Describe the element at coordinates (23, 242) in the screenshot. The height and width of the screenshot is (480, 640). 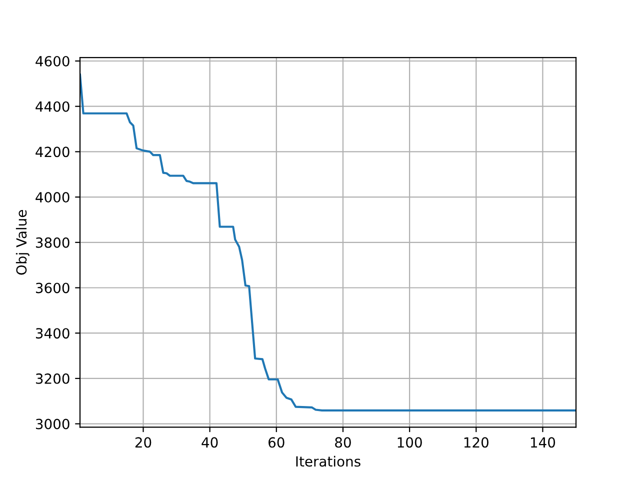
I see `y-axis-title: Obj Value` at that location.